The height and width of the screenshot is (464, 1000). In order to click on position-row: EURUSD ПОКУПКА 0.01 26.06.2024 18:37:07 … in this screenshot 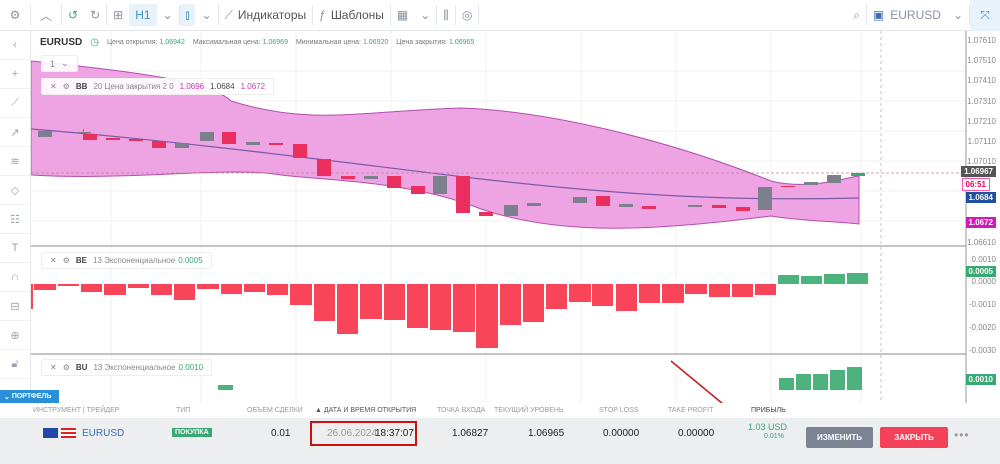, I will do `click(500, 441)`.